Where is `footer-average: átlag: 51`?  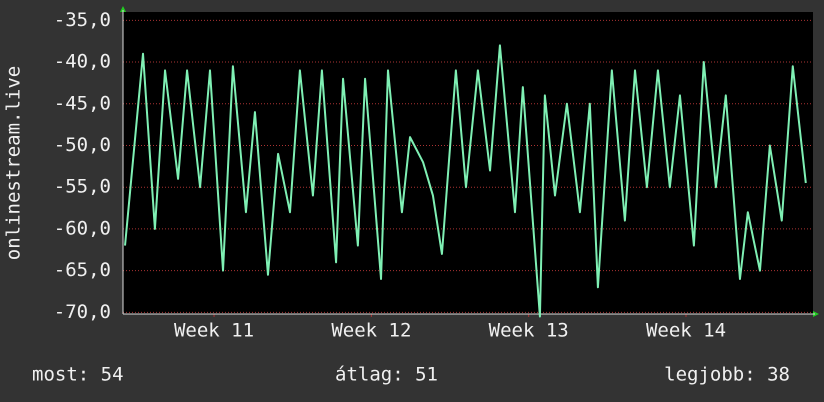
footer-average: átlag: 51 is located at coordinates (386, 375).